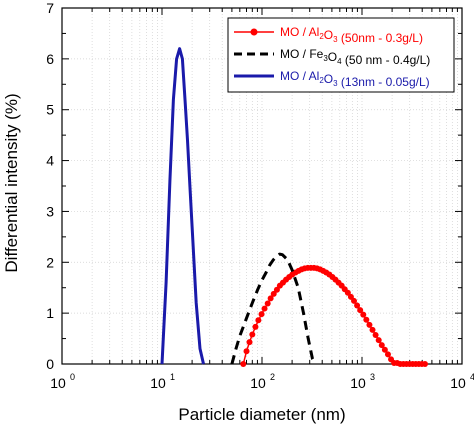 This screenshot has height=427, width=474. I want to click on legend-label-2: MO / Fe3O4 (50 nm - 0.4g/L), so click(355, 57).